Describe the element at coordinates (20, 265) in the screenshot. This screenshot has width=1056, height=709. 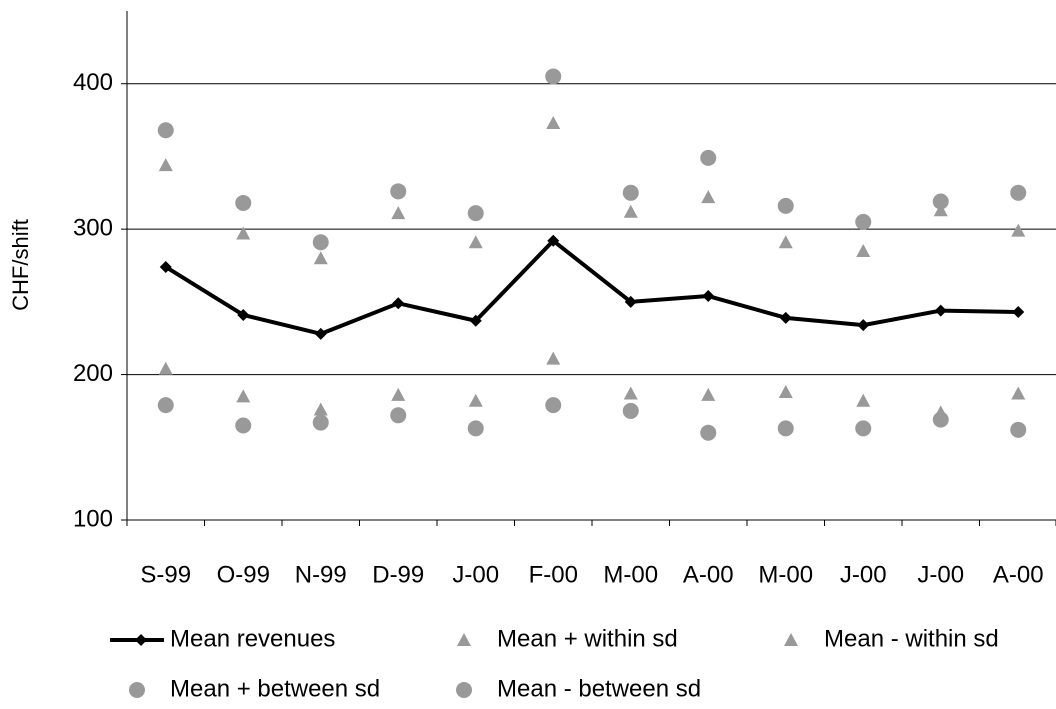
I see `y-axis-label: CHF/shift` at that location.